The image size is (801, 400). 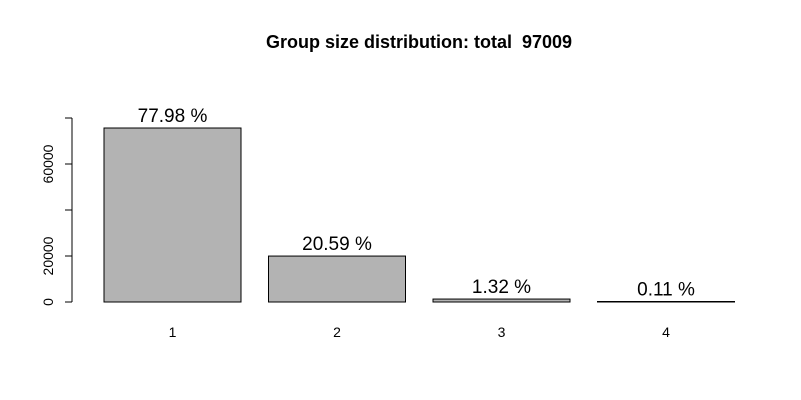 I want to click on bar-value-label: 1.32 %, so click(x=501, y=287).